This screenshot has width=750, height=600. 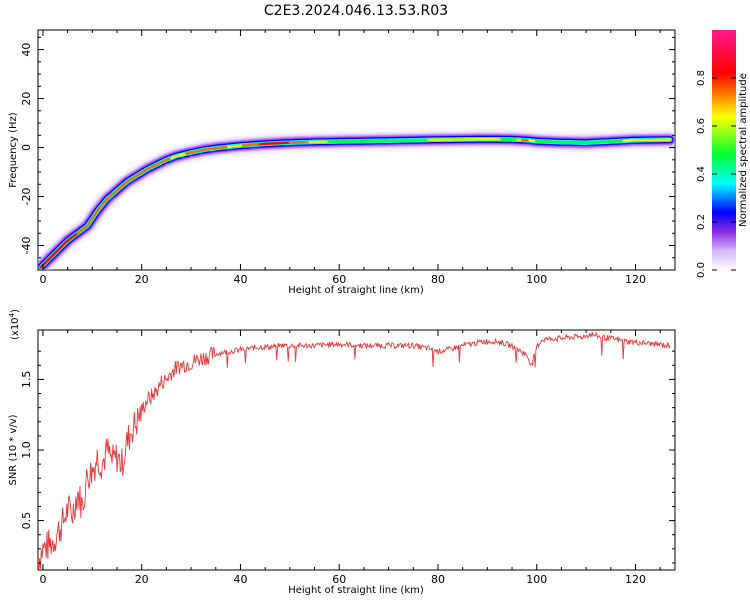 What do you see at coordinates (26, 450) in the screenshot?
I see `snr-ytick-label: 1.0` at bounding box center [26, 450].